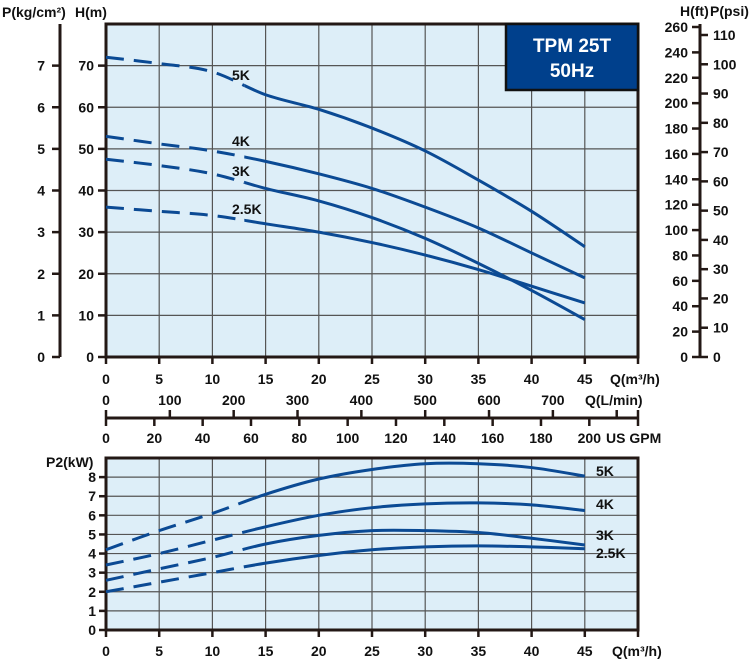 The height and width of the screenshot is (664, 750). Describe the element at coordinates (553, 400) in the screenshot. I see `lmin-tick-label: 700` at that location.